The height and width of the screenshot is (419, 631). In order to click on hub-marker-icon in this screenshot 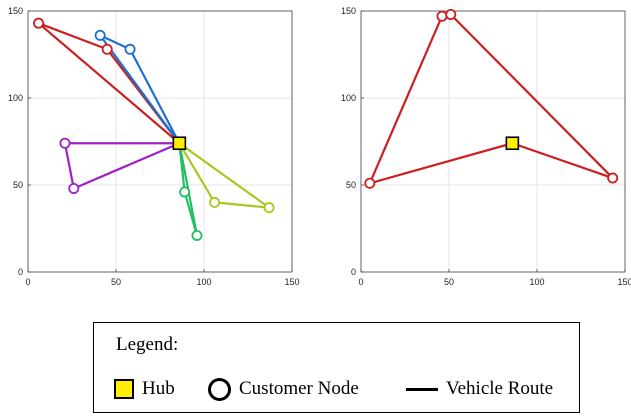, I will do `click(124, 389)`.